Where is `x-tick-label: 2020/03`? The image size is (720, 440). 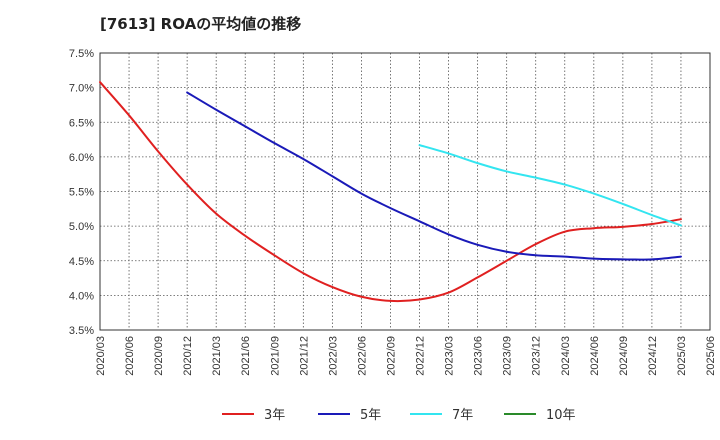
x-tick-label: 2020/03 is located at coordinates (101, 356).